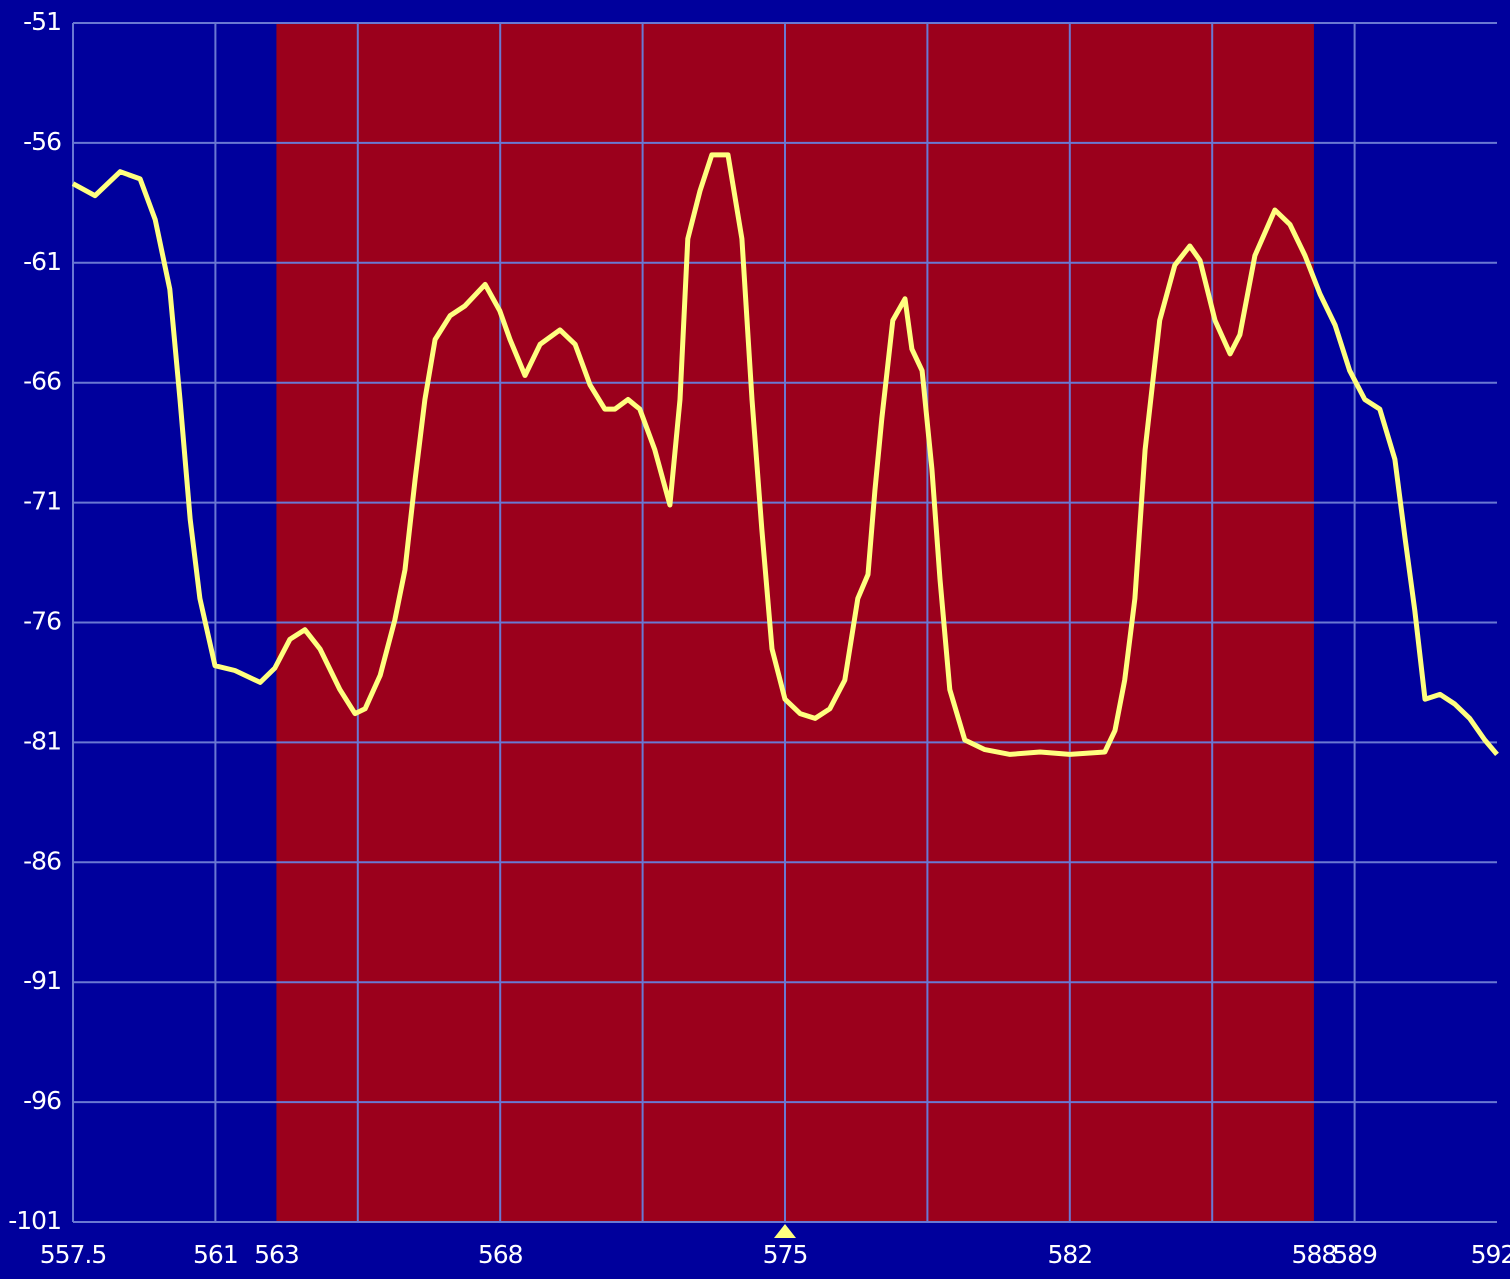  I want to click on y-tick-label: -71, so click(42, 501).